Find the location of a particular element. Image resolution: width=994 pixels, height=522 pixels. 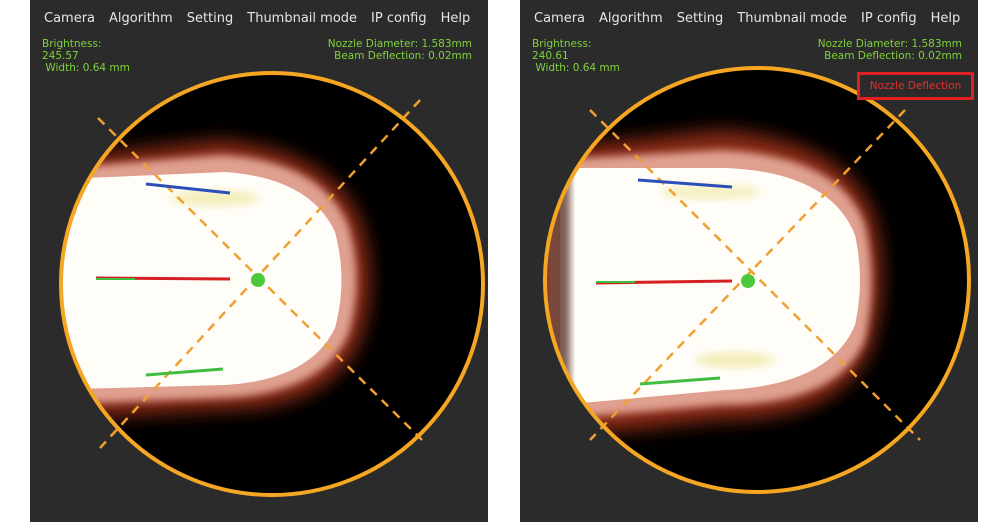

brightness-readout: Brightness: 240.61 Width: 0.64 mm is located at coordinates (576, 56).